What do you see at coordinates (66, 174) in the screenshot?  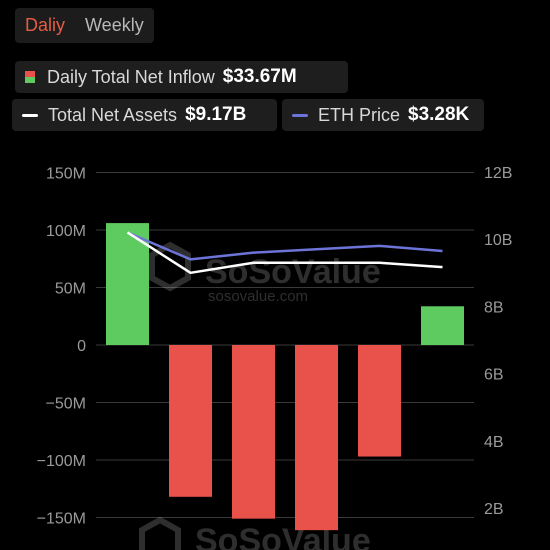 I see `left-tick-label: 150M` at bounding box center [66, 174].